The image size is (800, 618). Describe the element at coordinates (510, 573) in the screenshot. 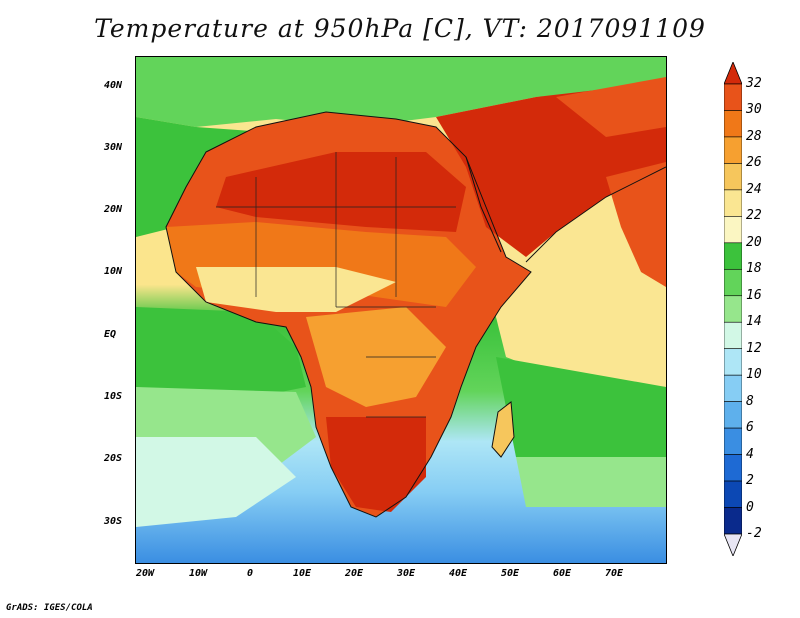

I see `lon-label-50e: 50E` at that location.